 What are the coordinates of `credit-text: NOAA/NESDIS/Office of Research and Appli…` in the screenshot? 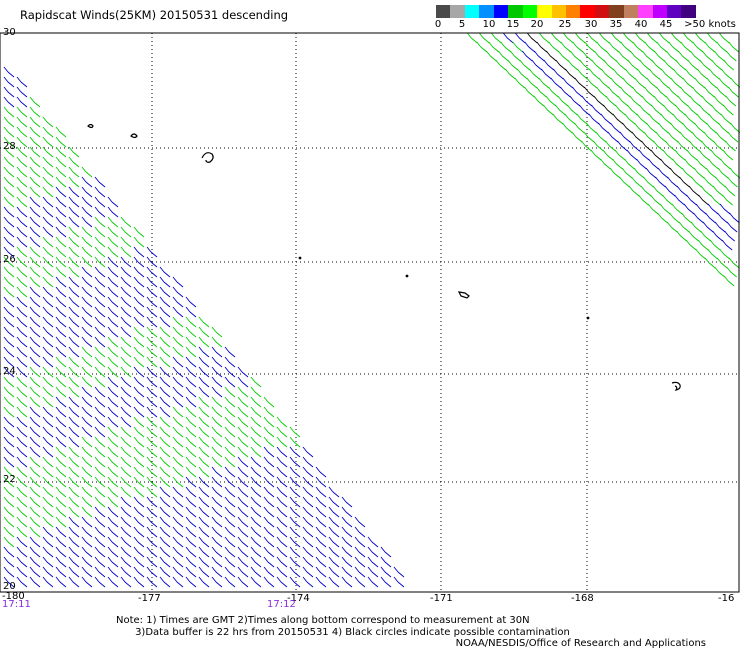 It's located at (580, 643).